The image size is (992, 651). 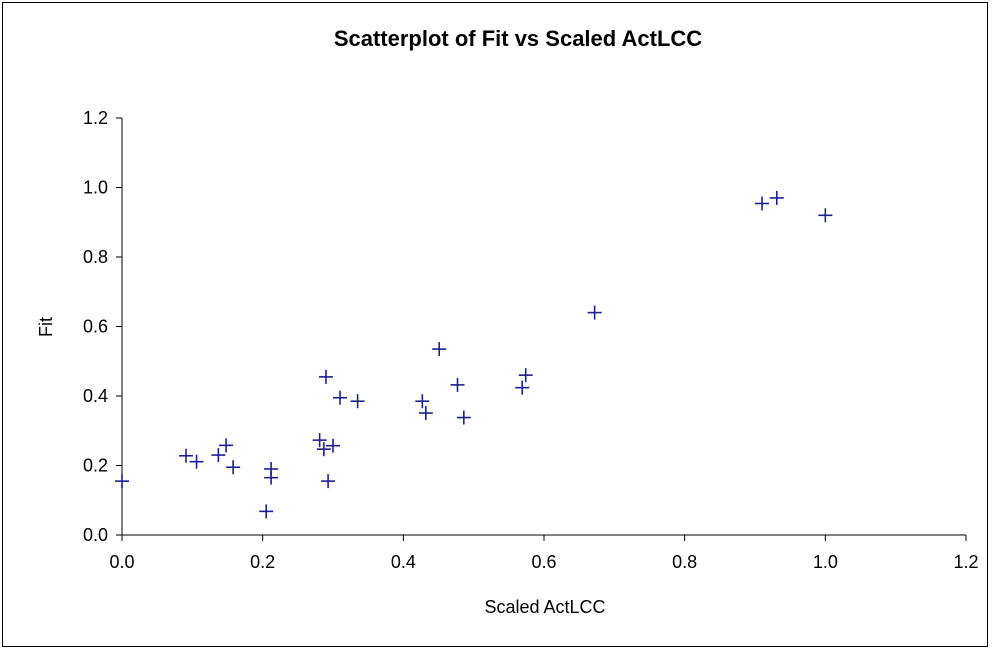 What do you see at coordinates (543, 562) in the screenshot?
I see `x-tick-label: 0.6` at bounding box center [543, 562].